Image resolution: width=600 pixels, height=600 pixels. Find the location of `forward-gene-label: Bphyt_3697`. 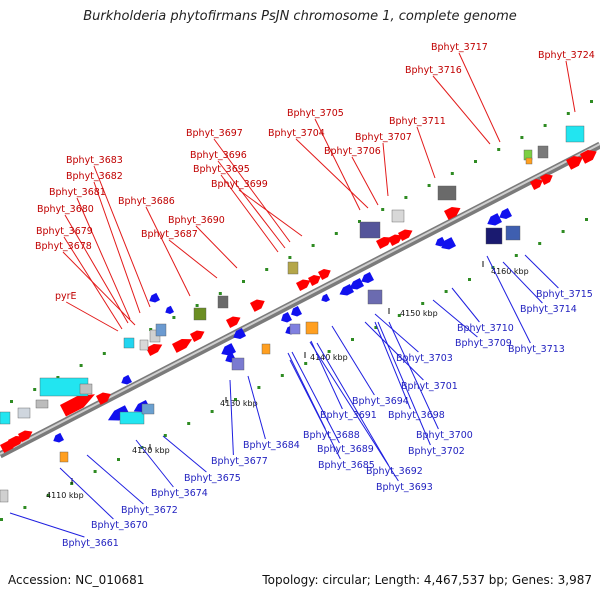

forward-gene-label: Bphyt_3697 is located at coordinates (214, 133).